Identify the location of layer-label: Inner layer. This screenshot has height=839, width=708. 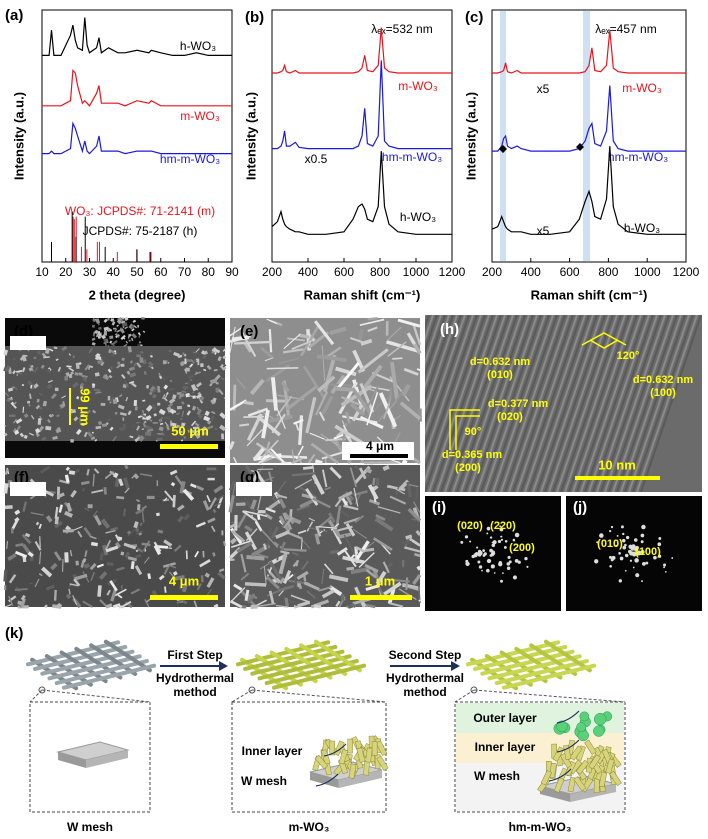
(272, 751).